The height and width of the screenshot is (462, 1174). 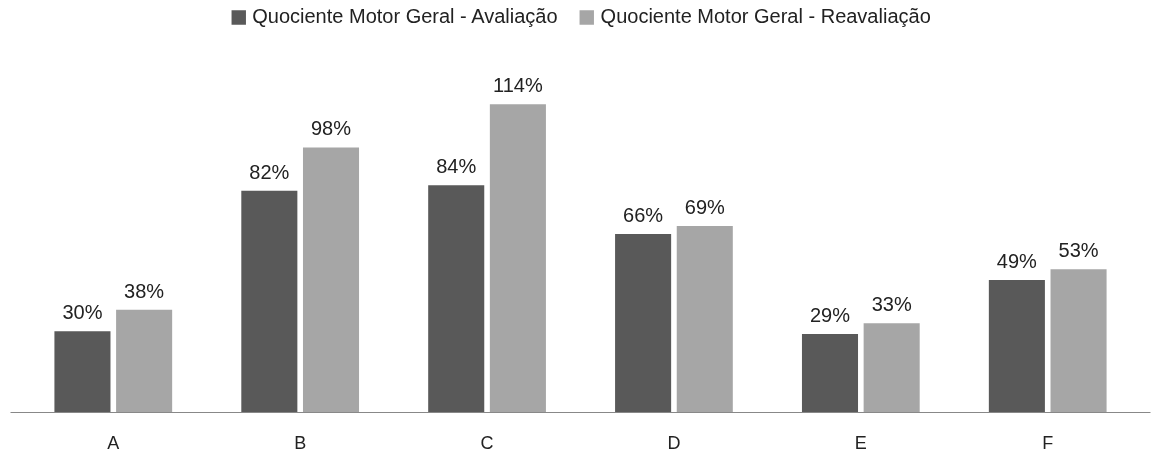 I want to click on data-label: 30%, so click(x=82, y=312).